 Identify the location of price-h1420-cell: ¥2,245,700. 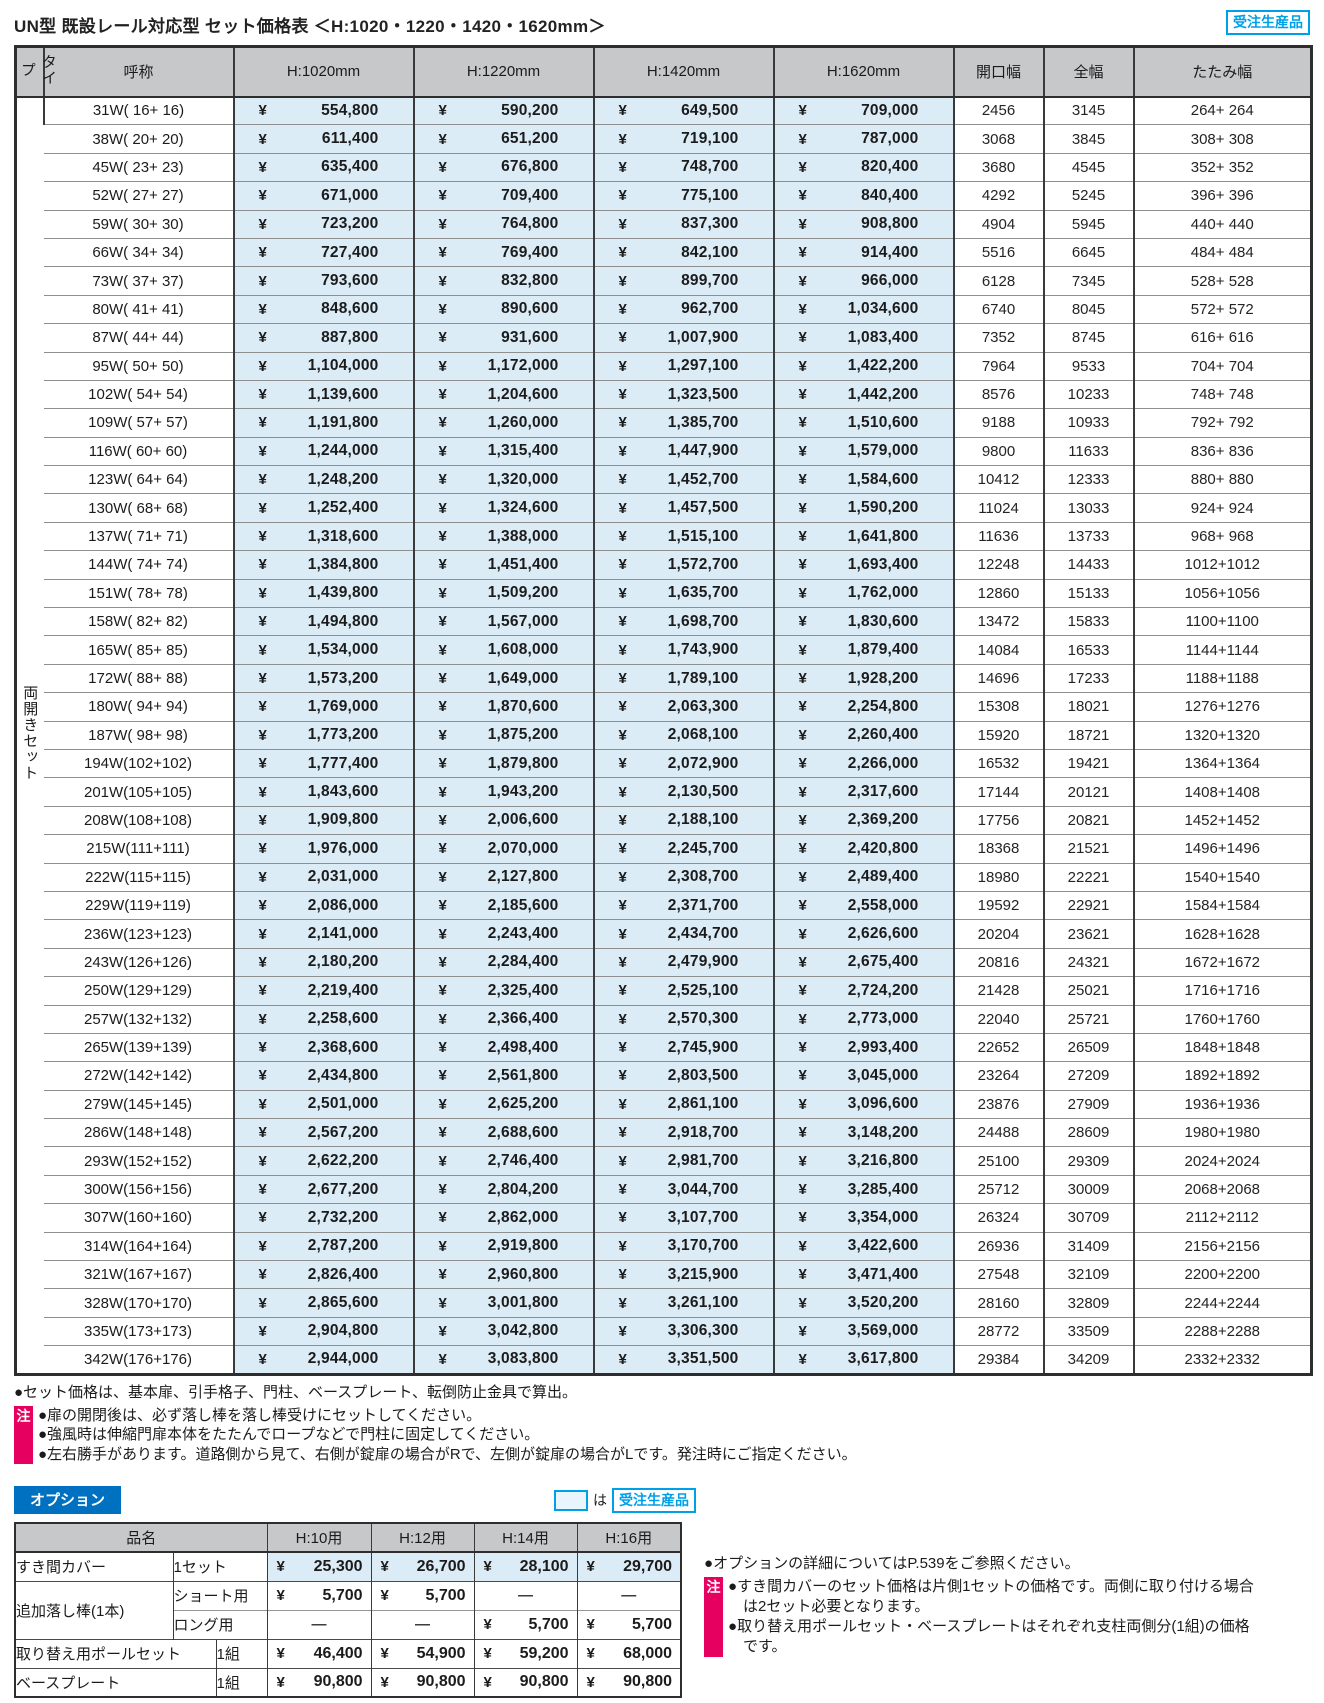
(683, 849).